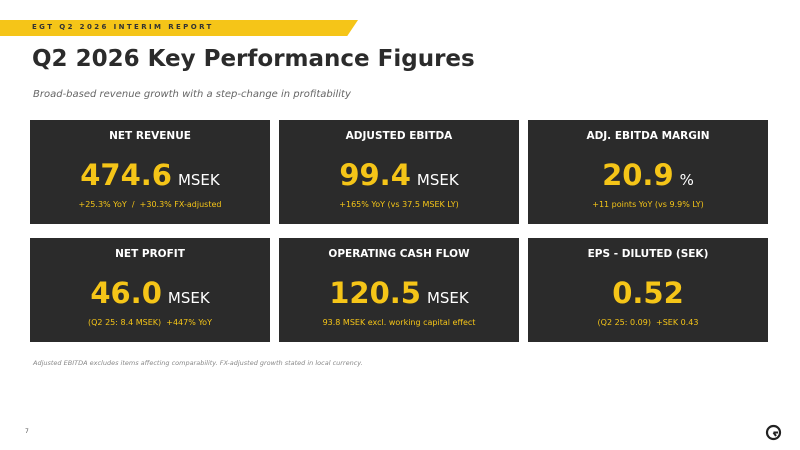 The width and height of the screenshot is (800, 450). I want to click on kpi-note: +25.3% YoY / +30.3% FX-adjusted, so click(150, 204).